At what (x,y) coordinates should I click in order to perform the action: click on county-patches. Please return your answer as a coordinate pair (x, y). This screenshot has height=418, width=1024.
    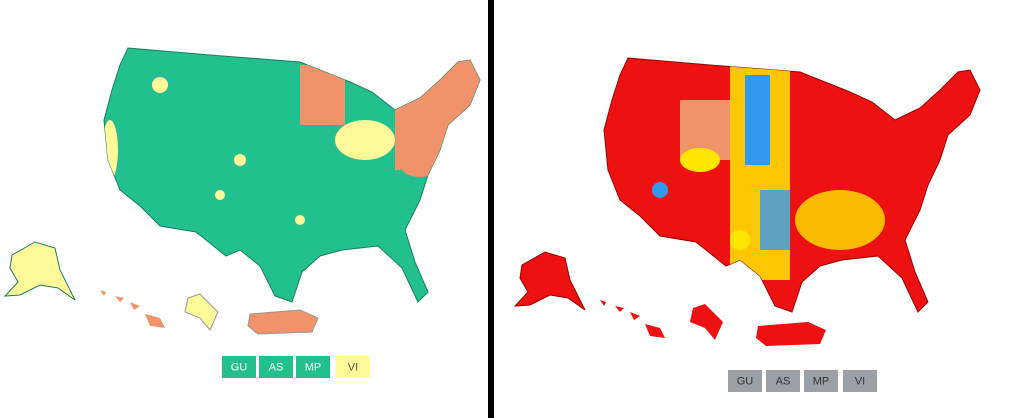
    Looking at the image, I should click on (768, 170).